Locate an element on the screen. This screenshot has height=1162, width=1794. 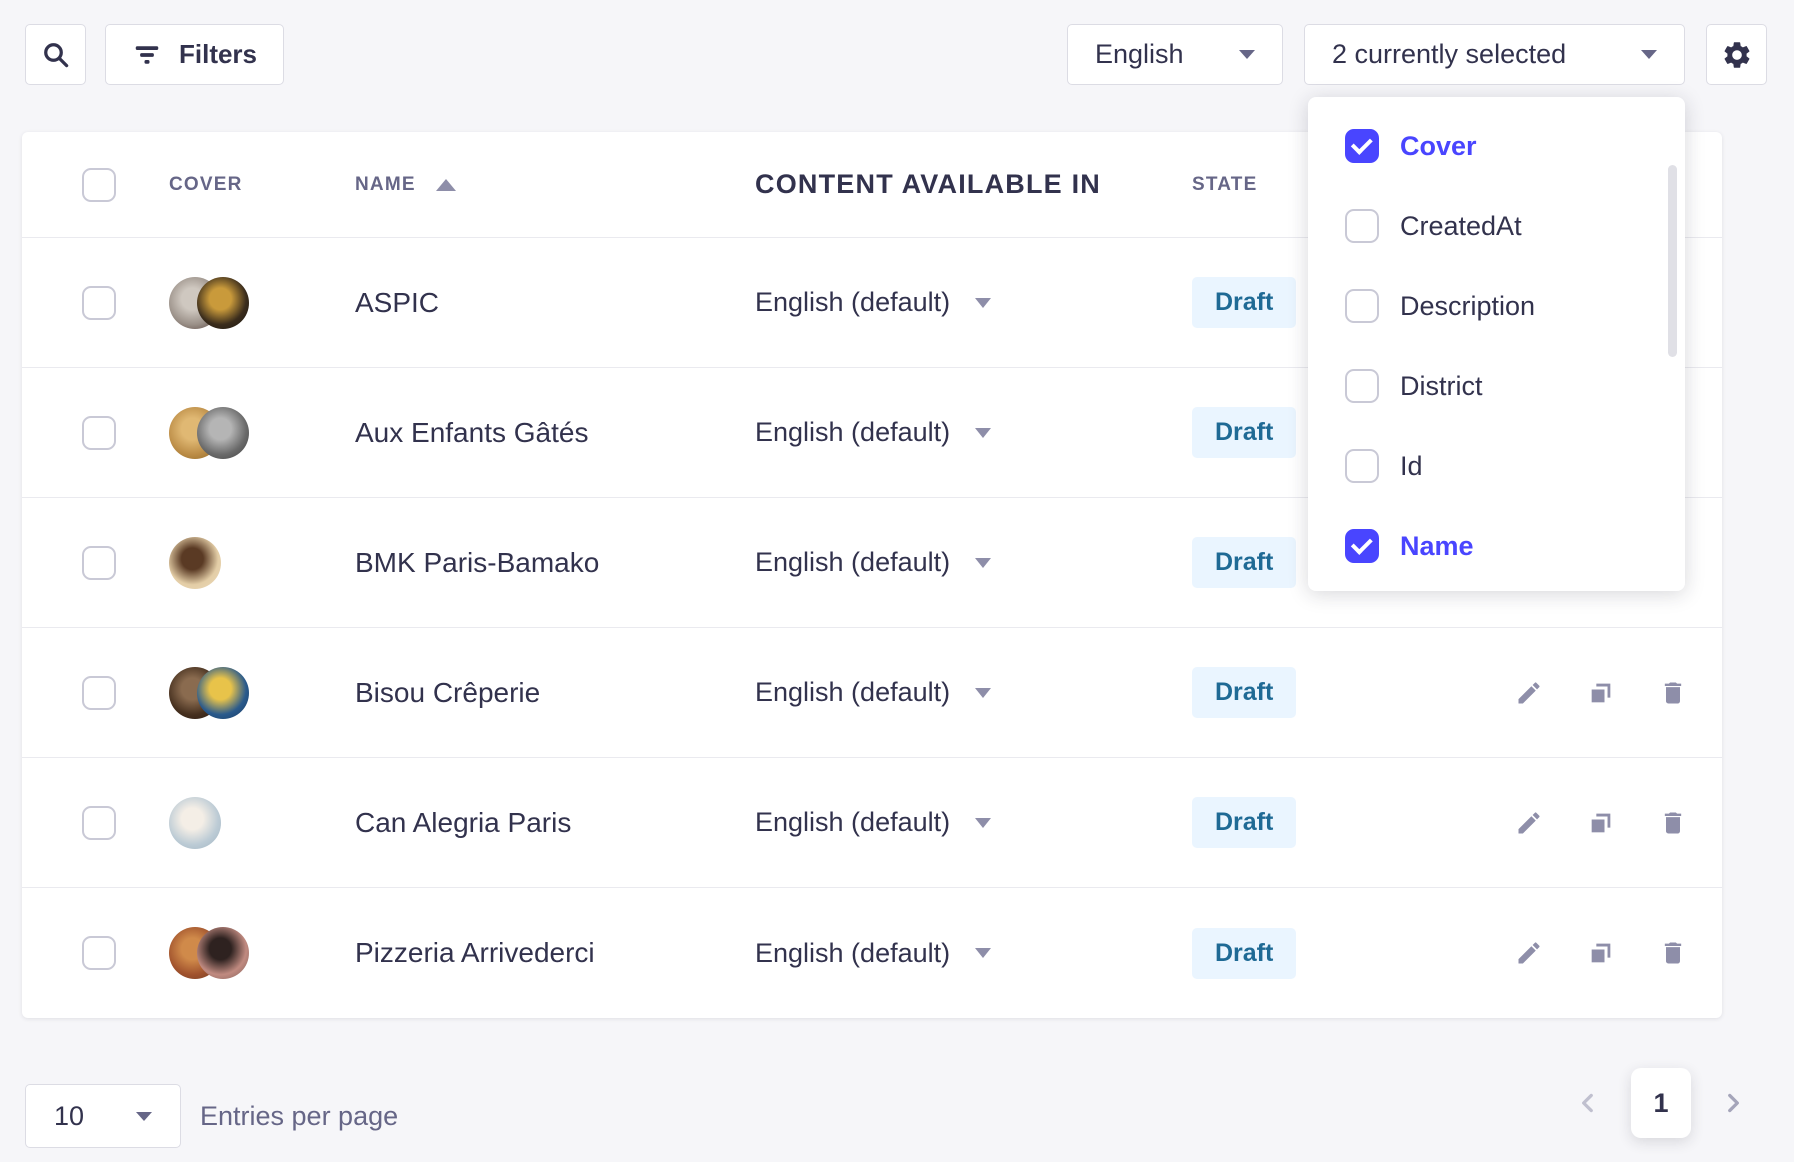
column-header-content-available-in: CONTENT AVAILABLE IN is located at coordinates (928, 184).